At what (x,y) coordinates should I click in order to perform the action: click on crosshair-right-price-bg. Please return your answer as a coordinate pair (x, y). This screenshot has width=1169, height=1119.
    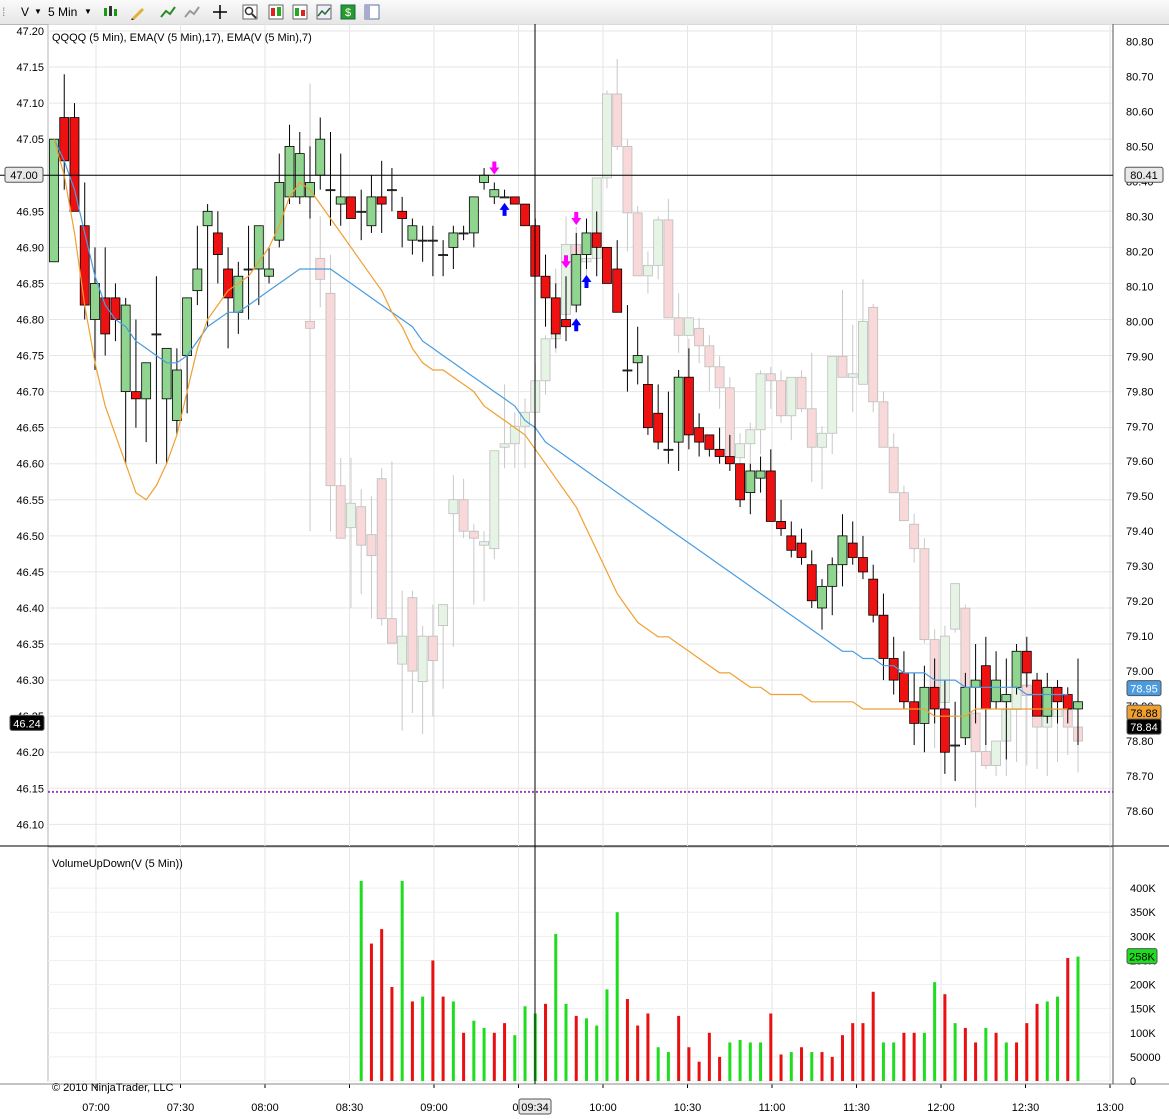
    Looking at the image, I should click on (1144, 174).